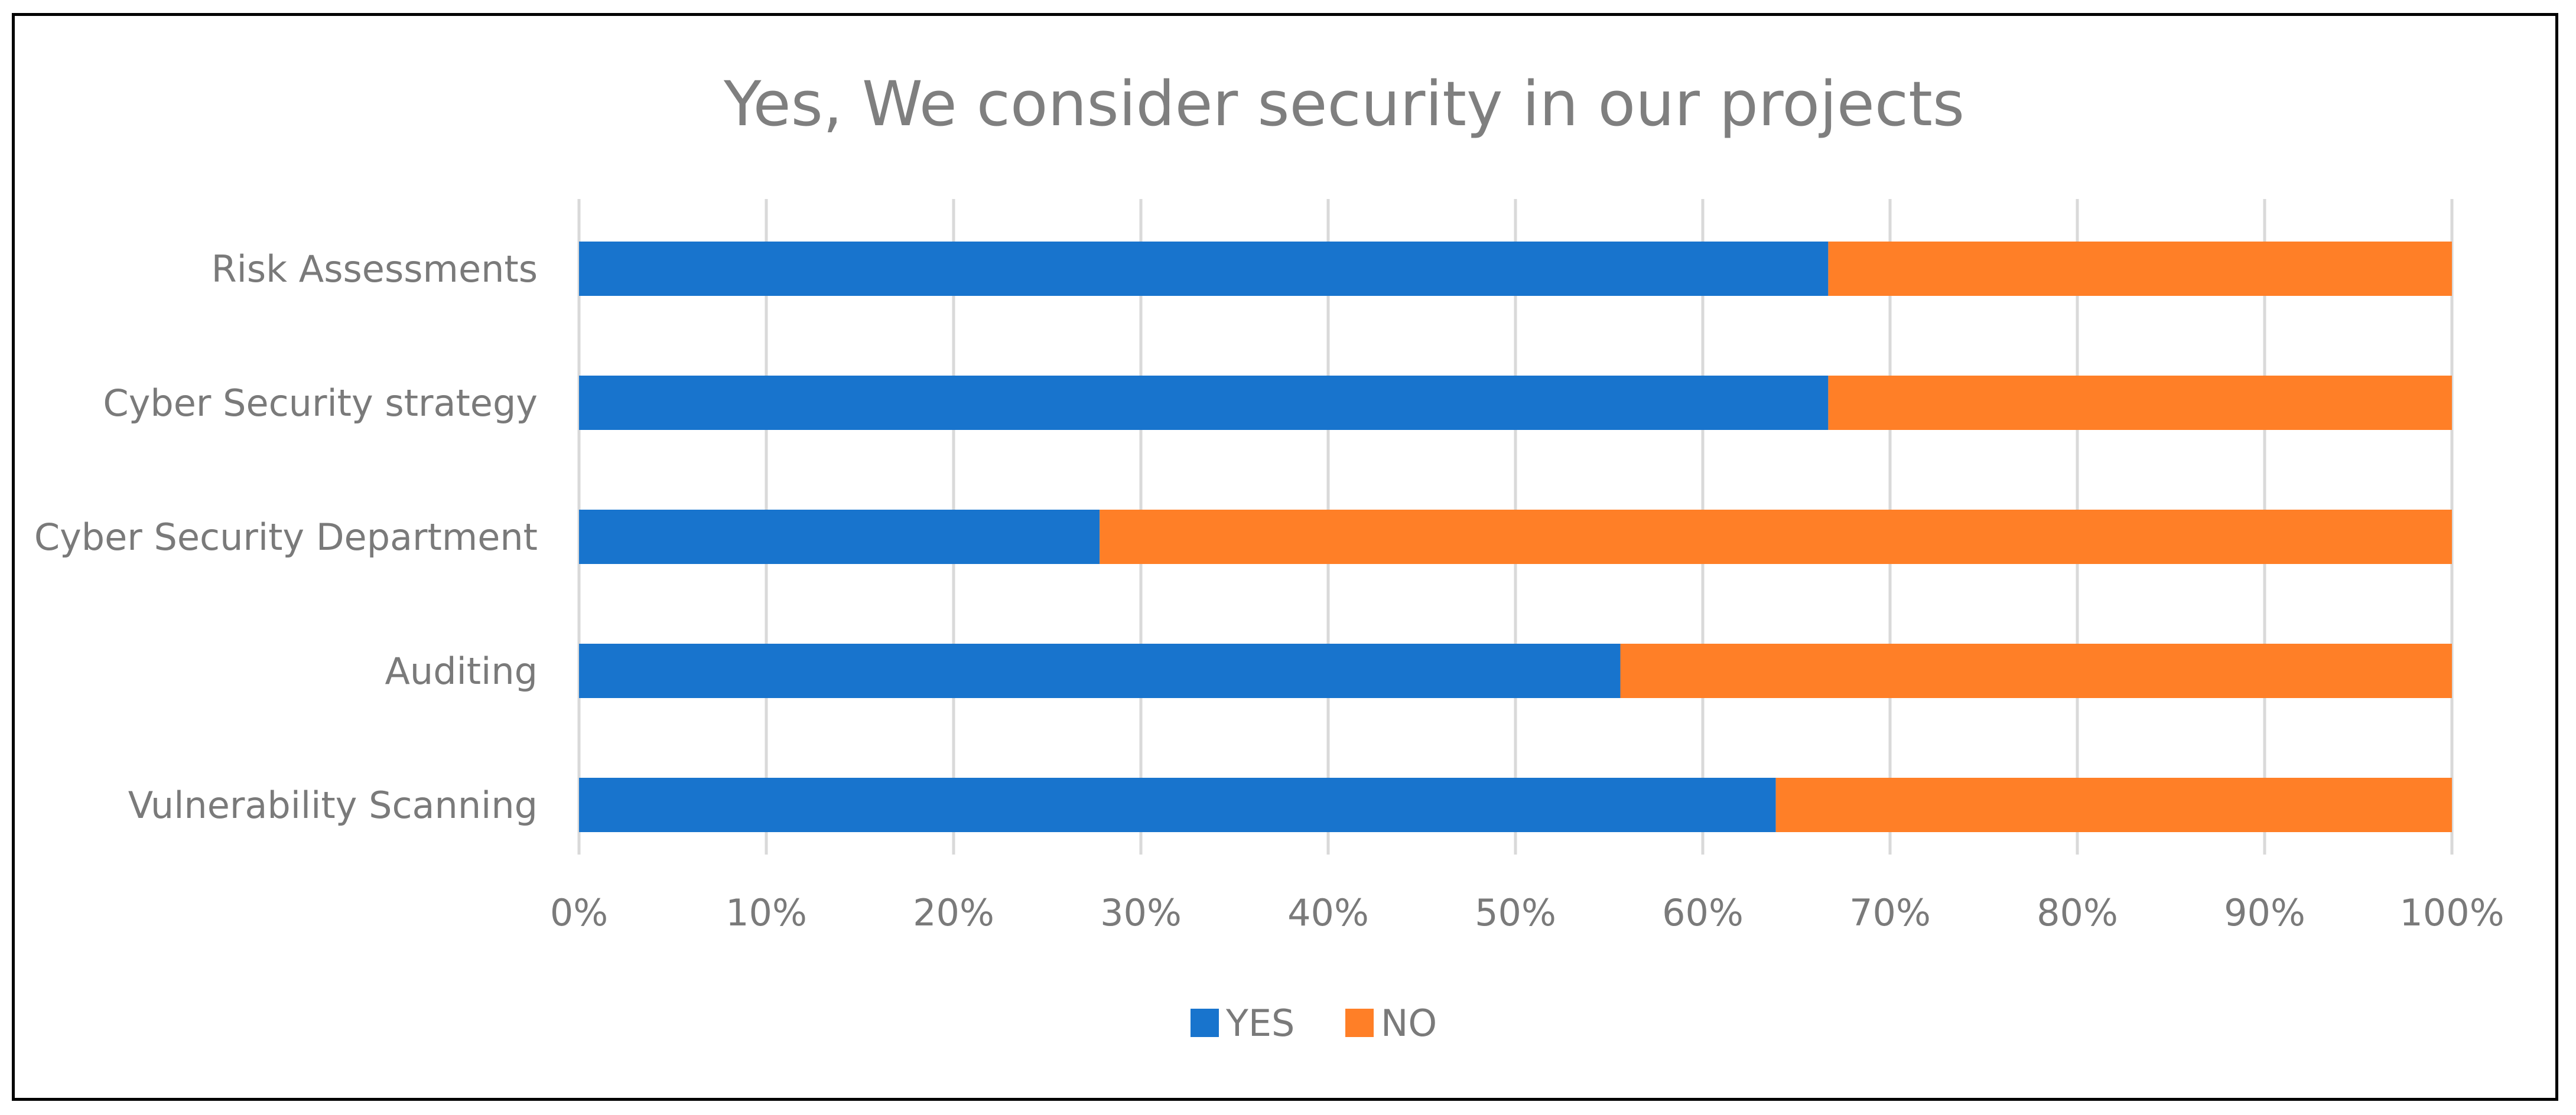  Describe the element at coordinates (1515, 912) in the screenshot. I see `x-tick-label: 50%` at that location.